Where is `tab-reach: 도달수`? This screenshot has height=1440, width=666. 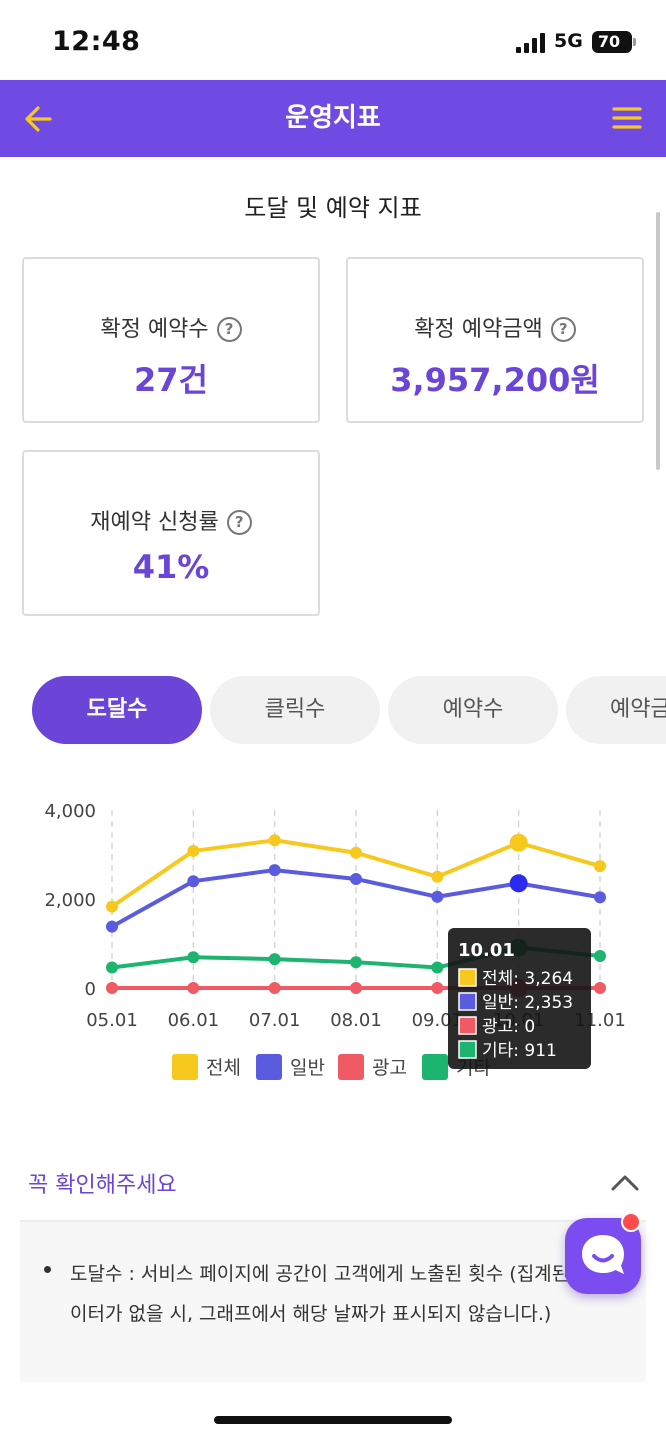 tab-reach: 도달수 is located at coordinates (117, 710).